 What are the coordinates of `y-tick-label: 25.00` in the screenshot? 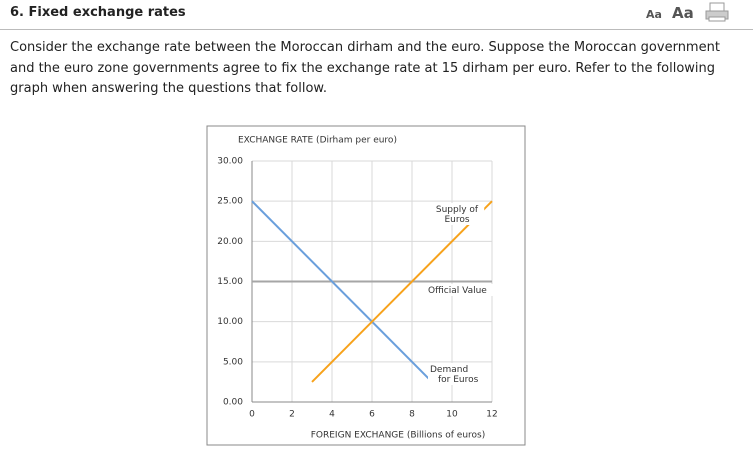 It's located at (230, 202).